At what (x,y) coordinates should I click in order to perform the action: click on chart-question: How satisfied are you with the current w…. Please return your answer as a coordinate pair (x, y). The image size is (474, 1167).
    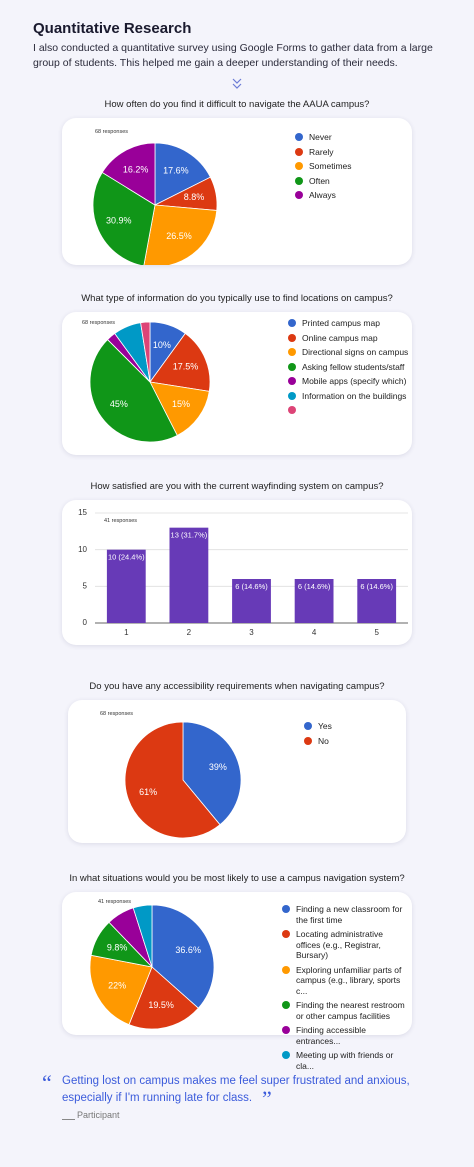
    Looking at the image, I should click on (237, 486).